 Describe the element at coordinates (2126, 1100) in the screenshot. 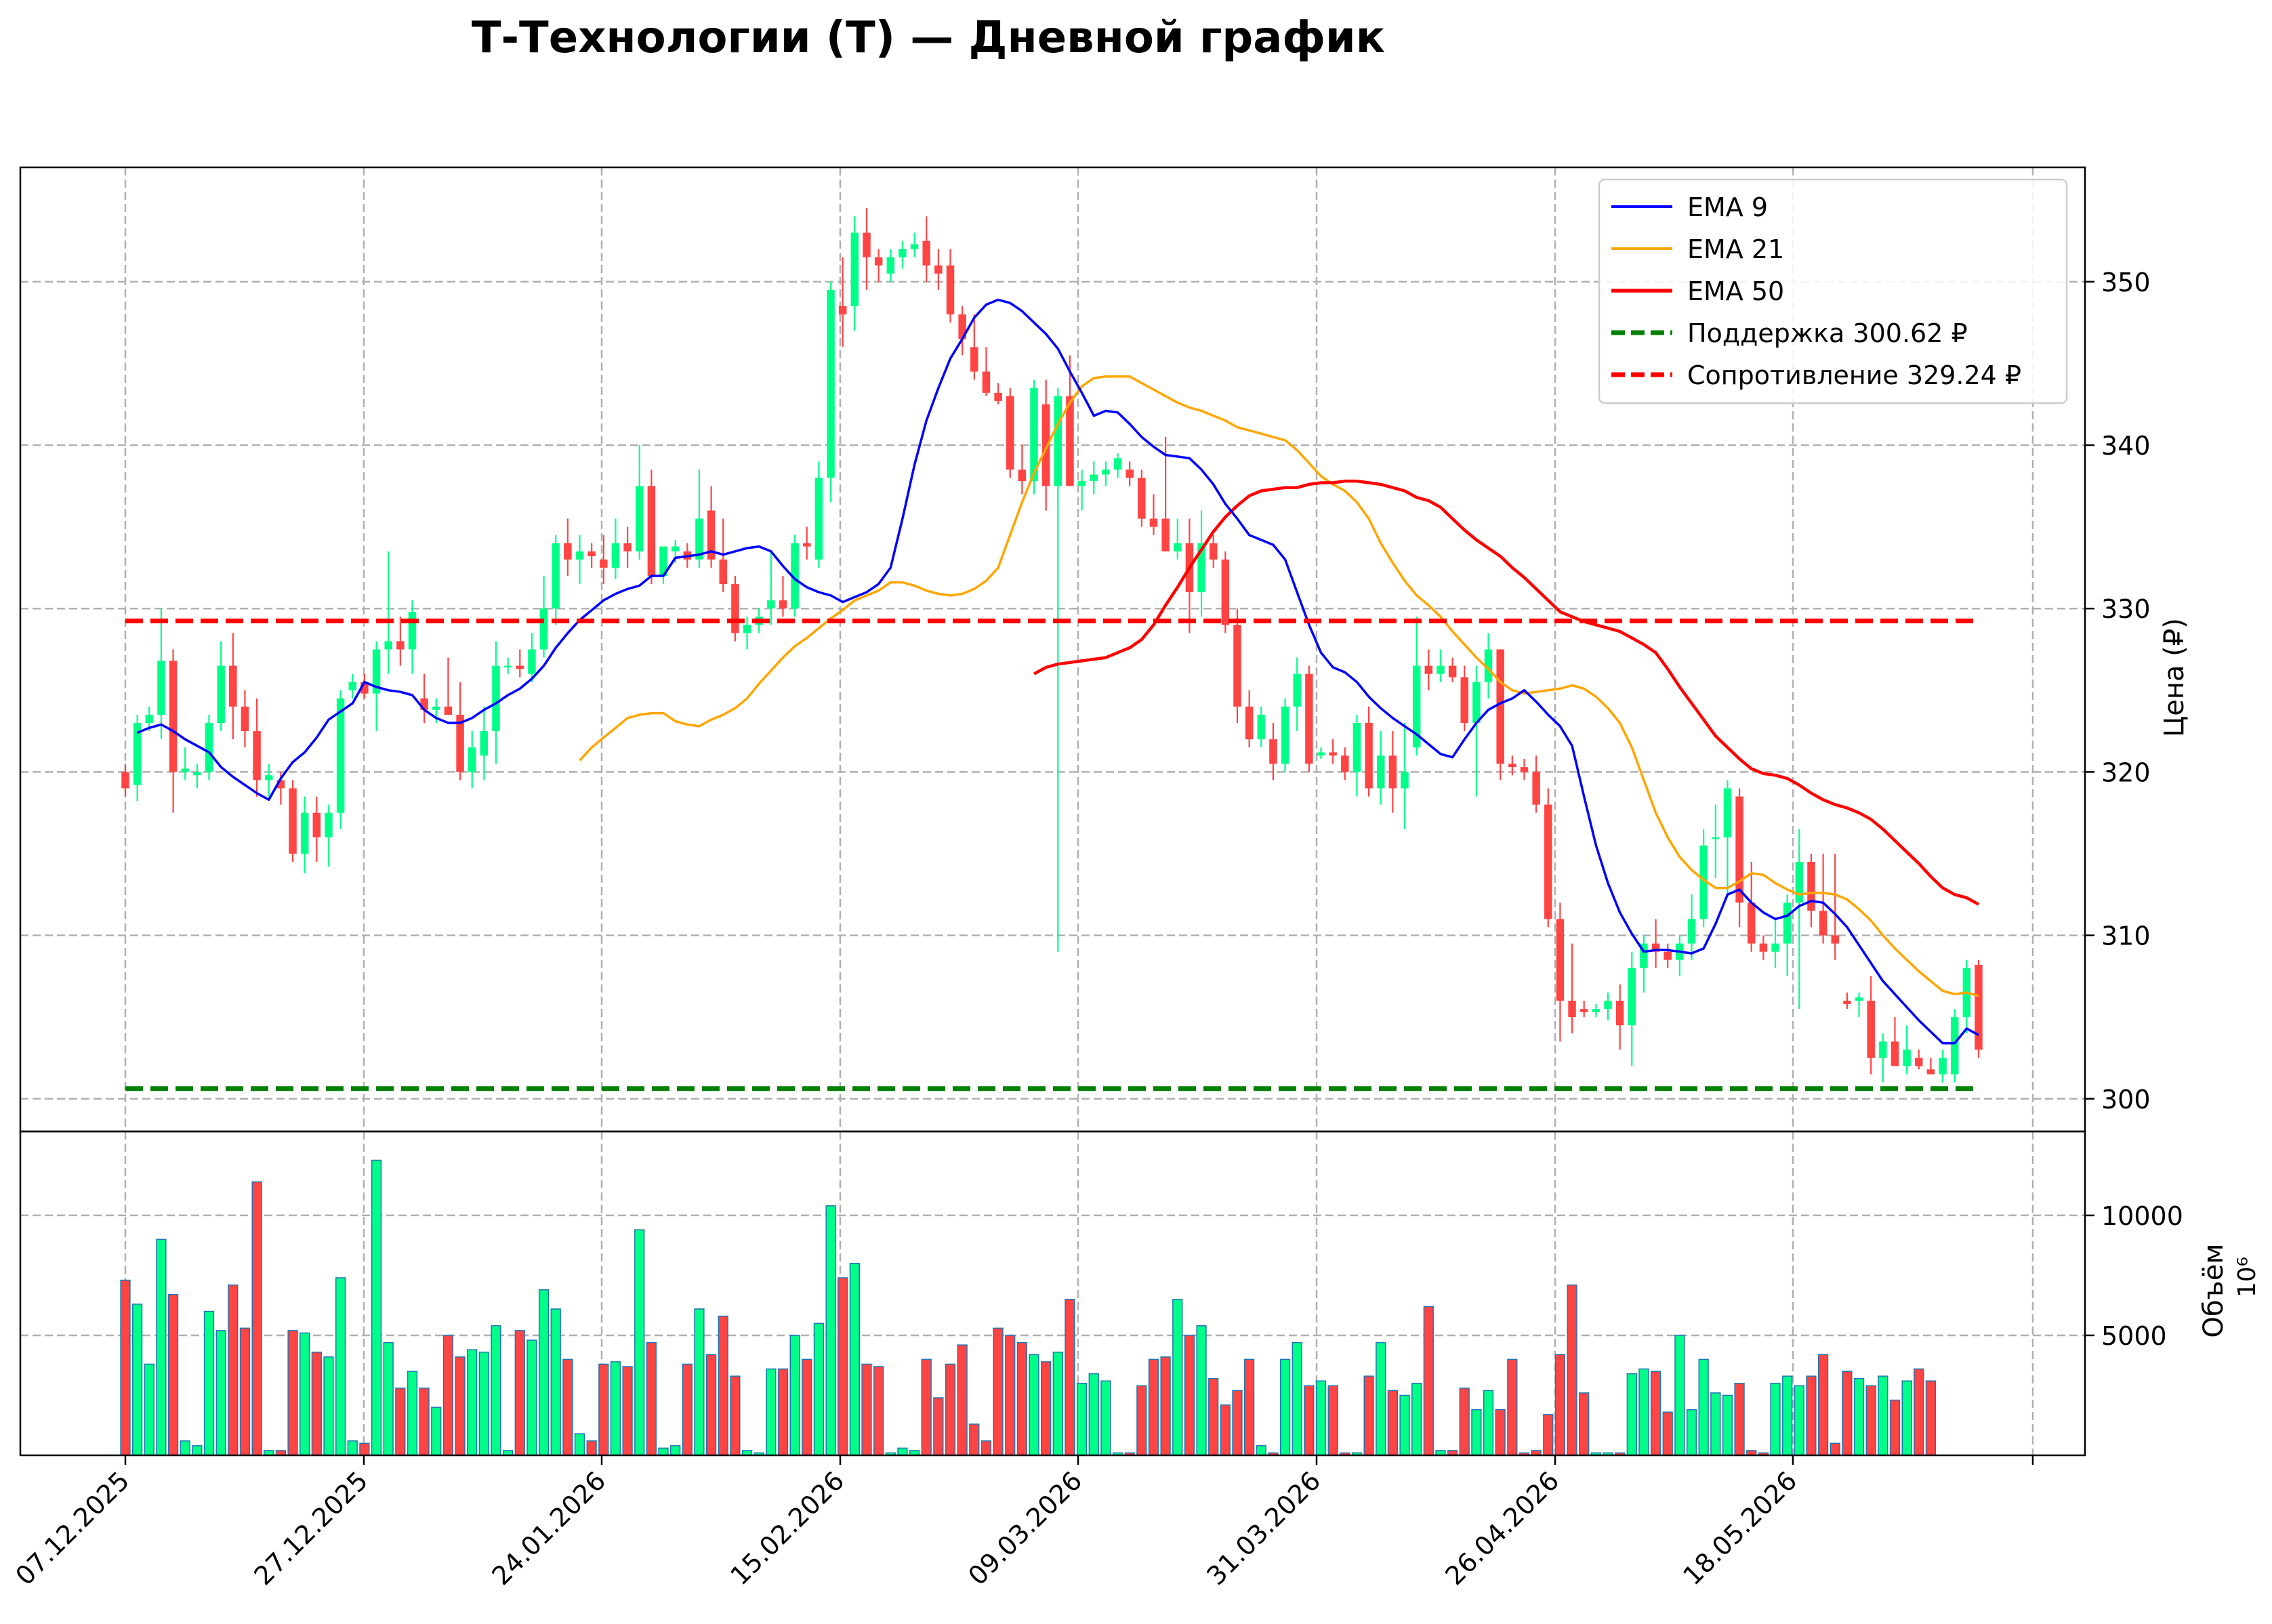

I see `price-tick-label: 300` at that location.